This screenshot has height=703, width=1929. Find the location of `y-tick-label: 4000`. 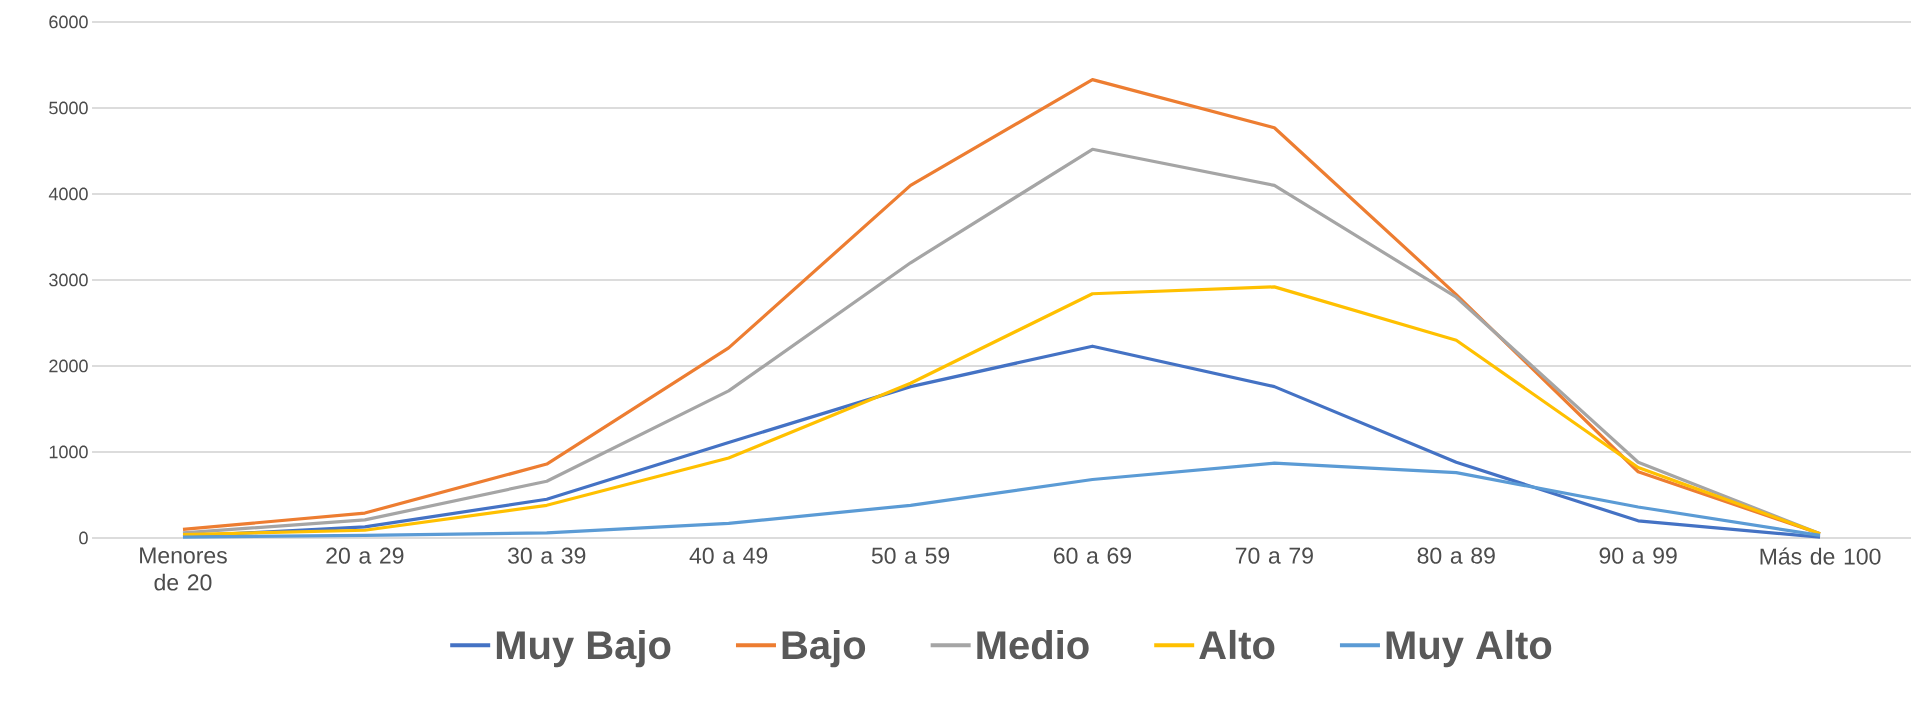

y-tick-label: 4000 is located at coordinates (68, 194).